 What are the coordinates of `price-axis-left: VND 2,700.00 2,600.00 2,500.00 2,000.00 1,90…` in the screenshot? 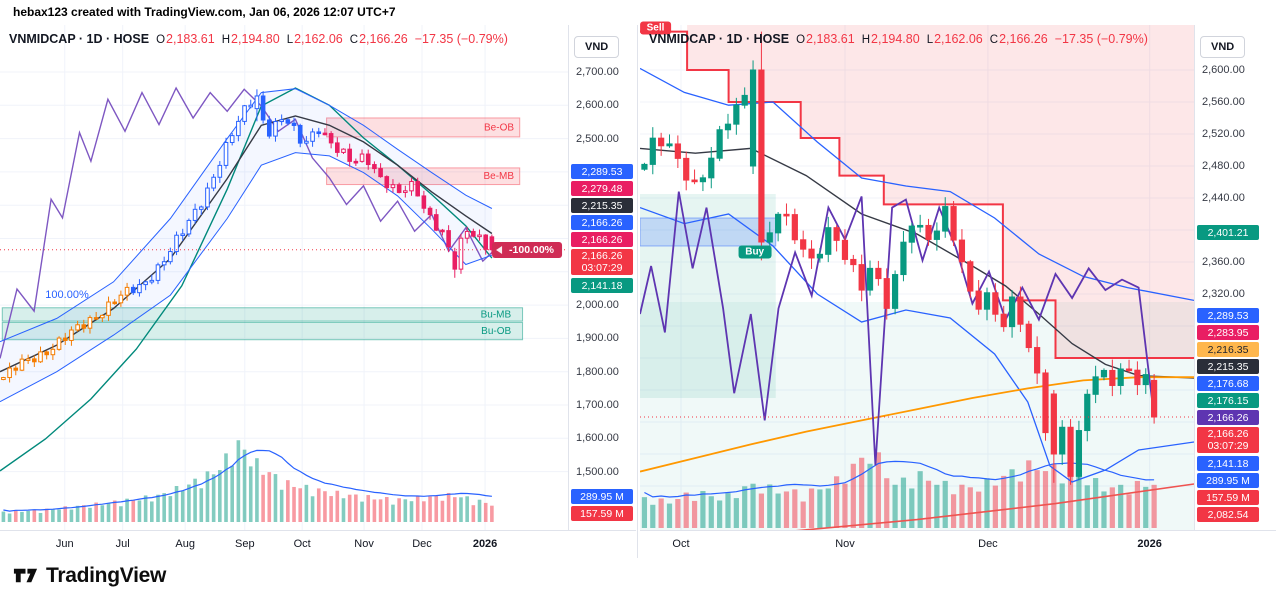 It's located at (602, 277).